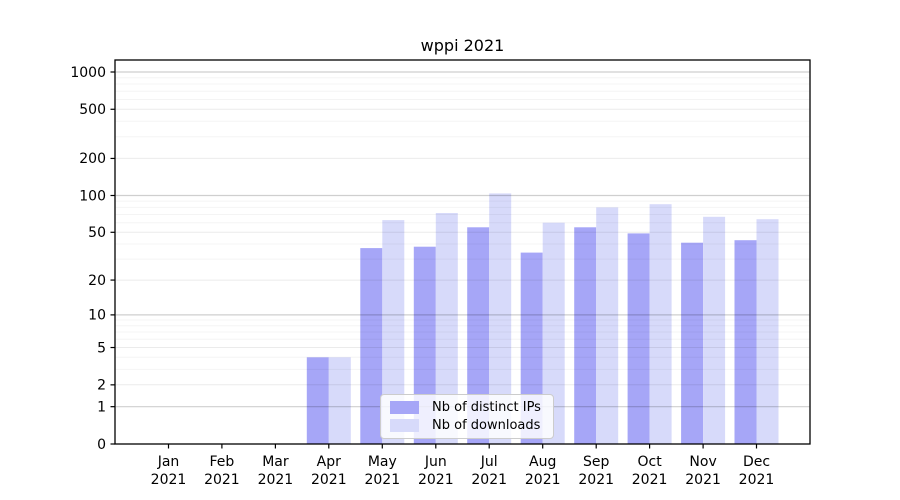 The height and width of the screenshot is (500, 900). I want to click on y-axis: 0 1 2 5 10 20 50 100 200 500 1000, so click(92, 259).